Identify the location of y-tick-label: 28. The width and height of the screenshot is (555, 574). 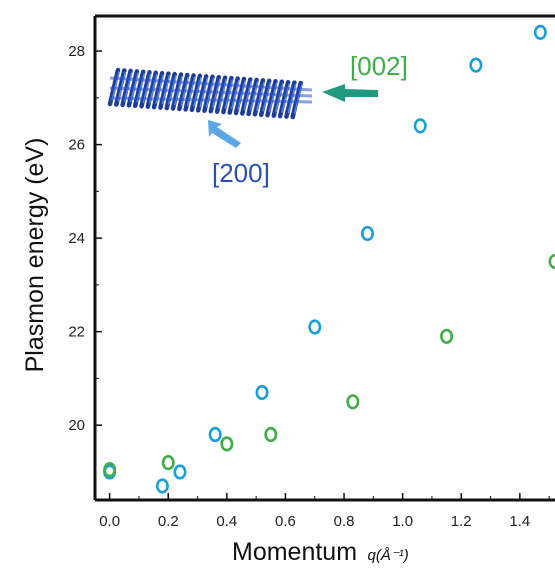
(76, 51).